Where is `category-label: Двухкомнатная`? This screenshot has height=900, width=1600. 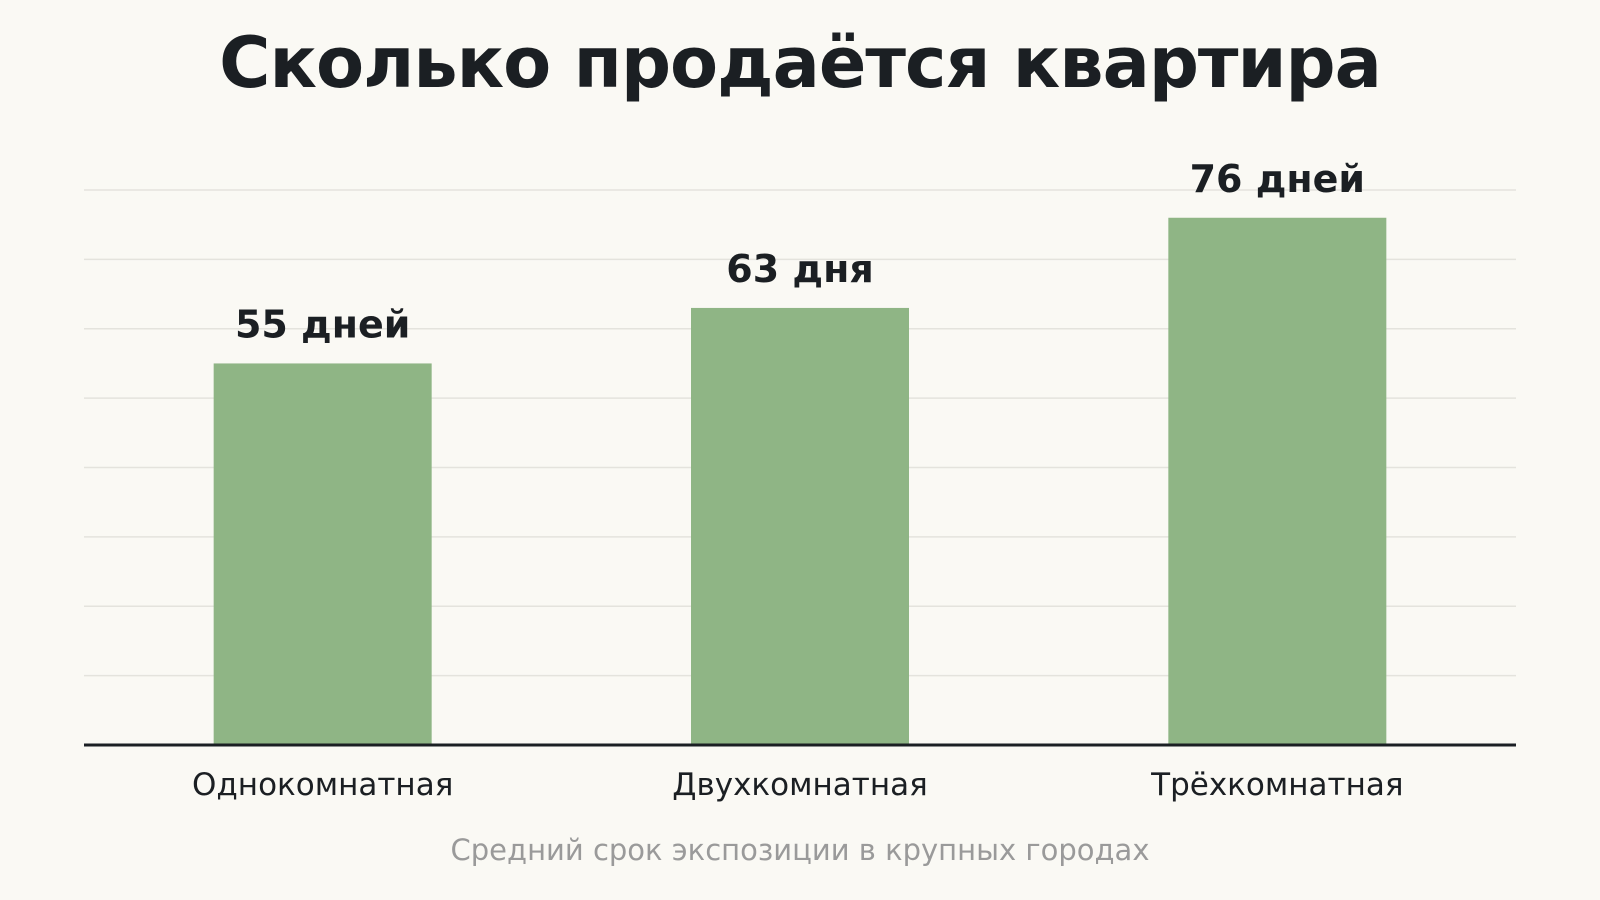
category-label: Двухкомнатная is located at coordinates (800, 785).